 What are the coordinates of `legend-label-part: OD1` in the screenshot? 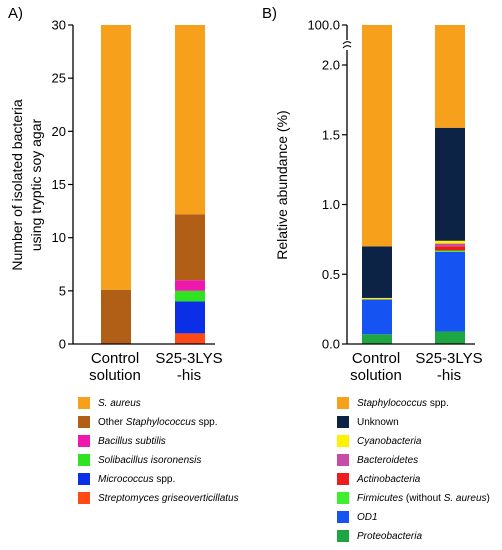 It's located at (367, 517).